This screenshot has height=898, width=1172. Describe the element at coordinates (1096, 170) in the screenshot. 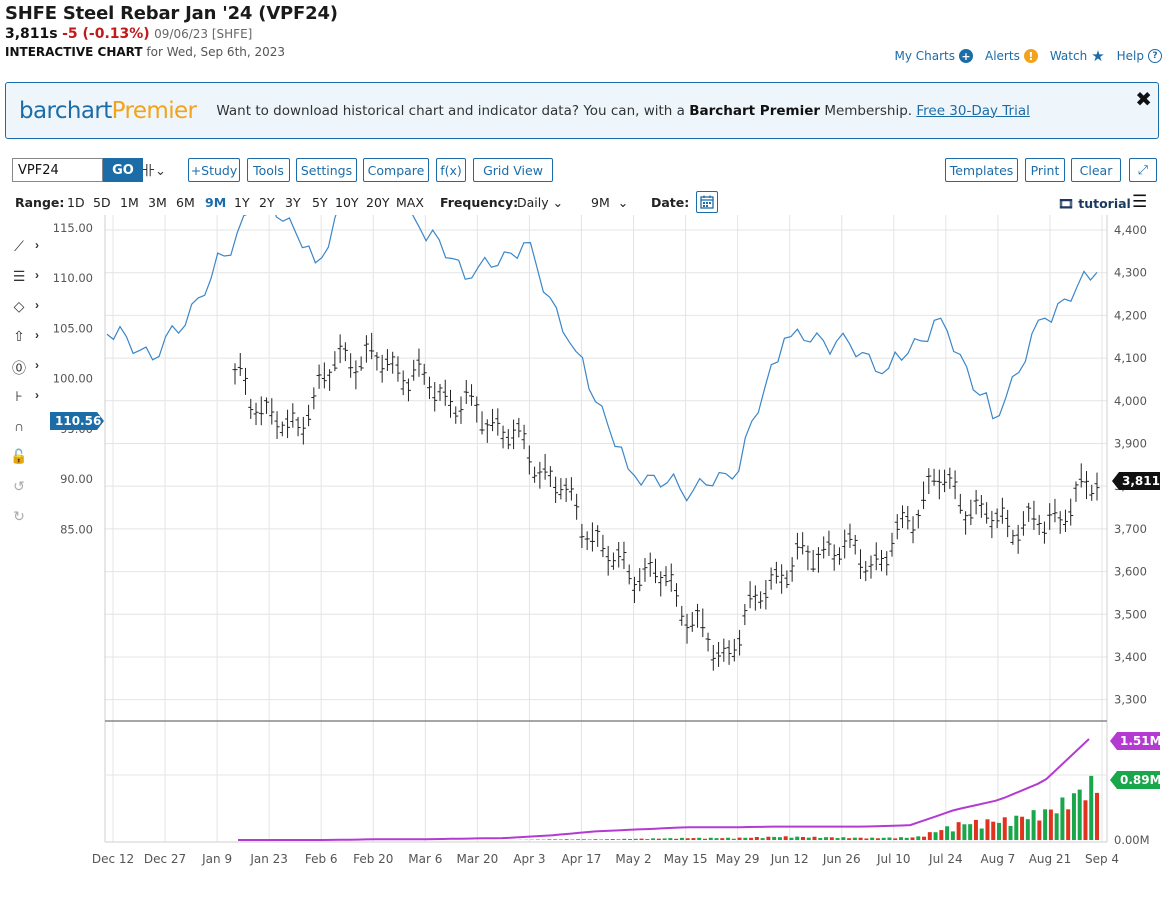

I see `clear-button: Clear` at that location.